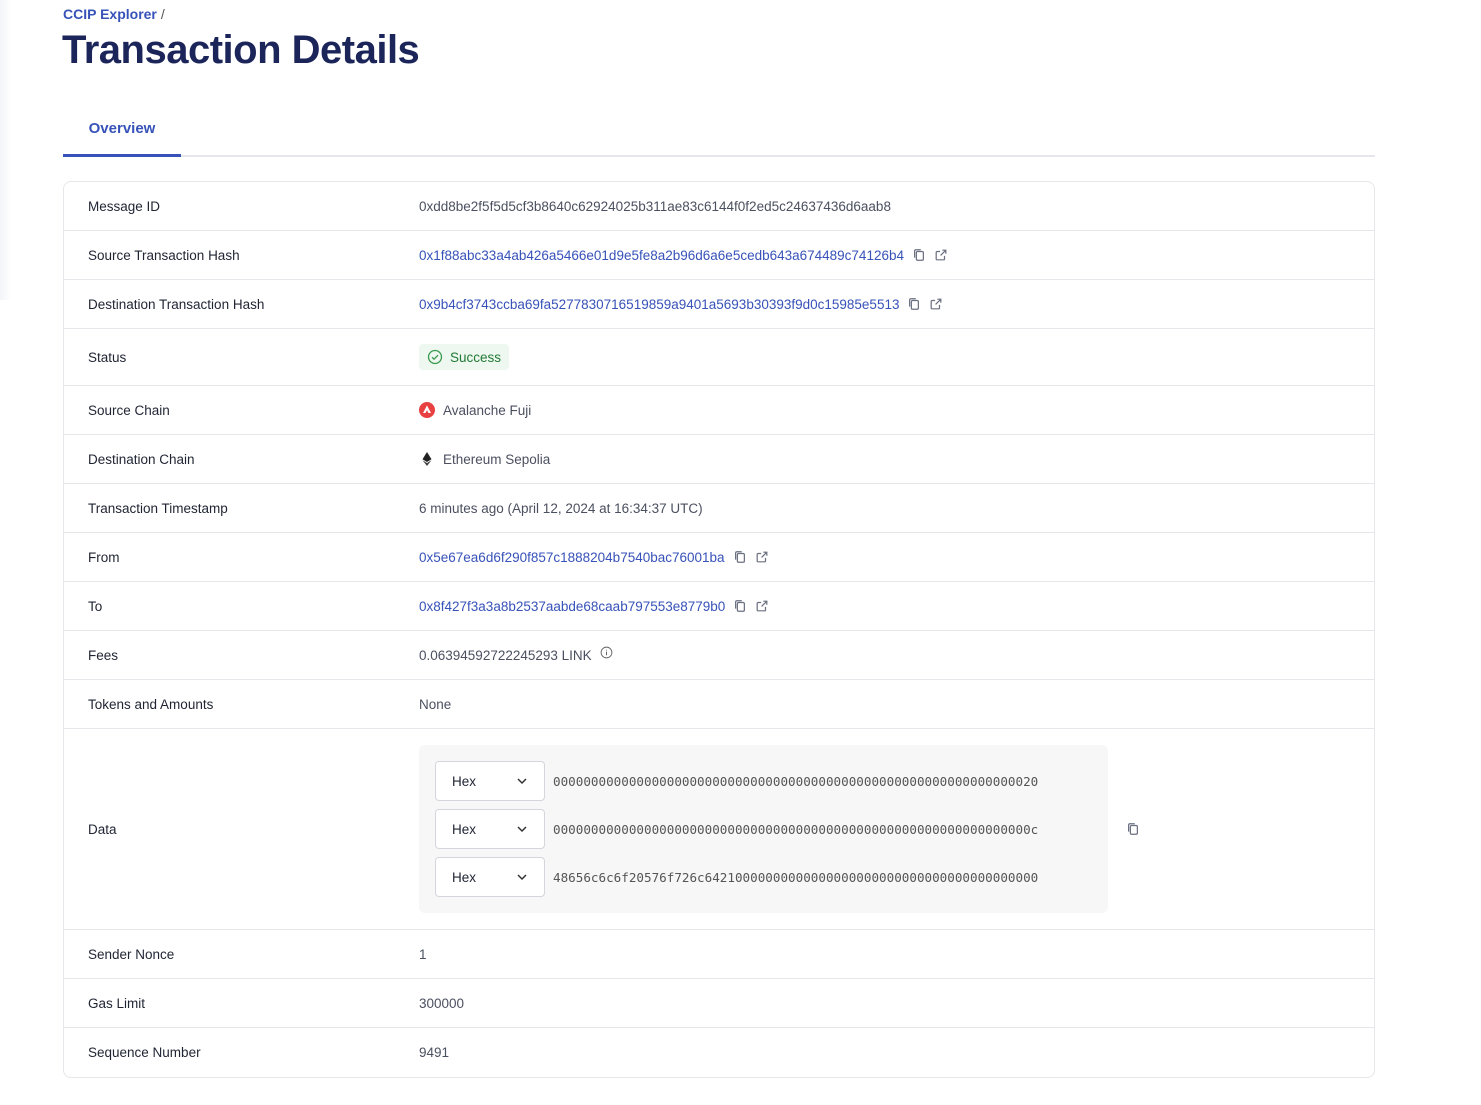 The image size is (1481, 1105). Describe the element at coordinates (719, 357) in the screenshot. I see `row-status: Status Success` at that location.